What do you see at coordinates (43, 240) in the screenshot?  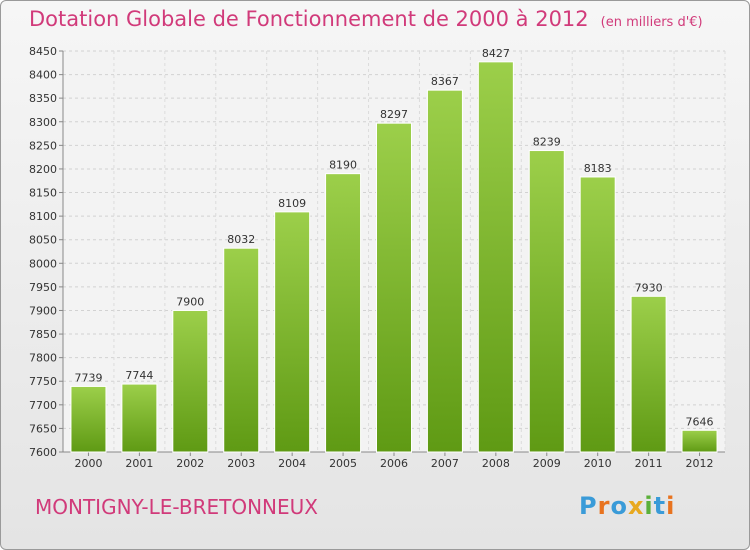 I see `y-tick-label: 8050` at bounding box center [43, 240].